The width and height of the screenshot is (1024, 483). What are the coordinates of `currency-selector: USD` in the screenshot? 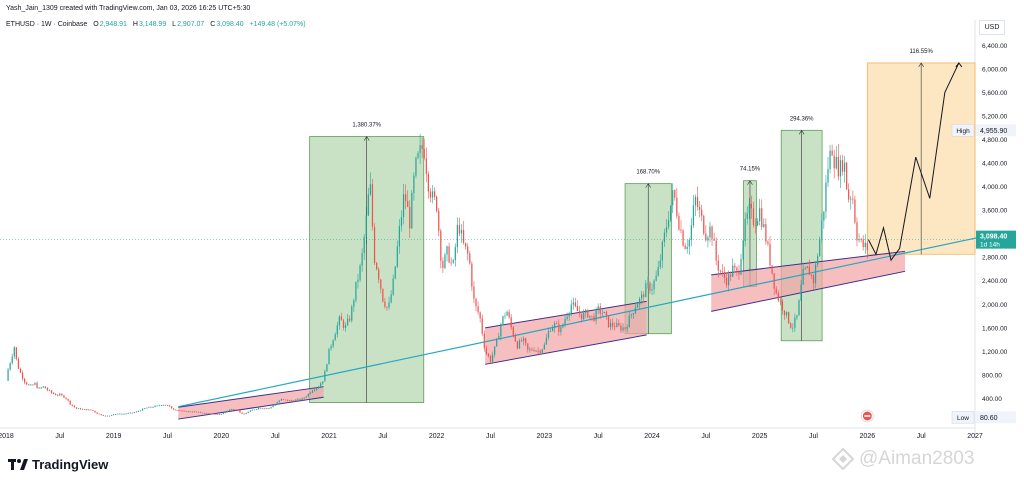 It's located at (992, 27).